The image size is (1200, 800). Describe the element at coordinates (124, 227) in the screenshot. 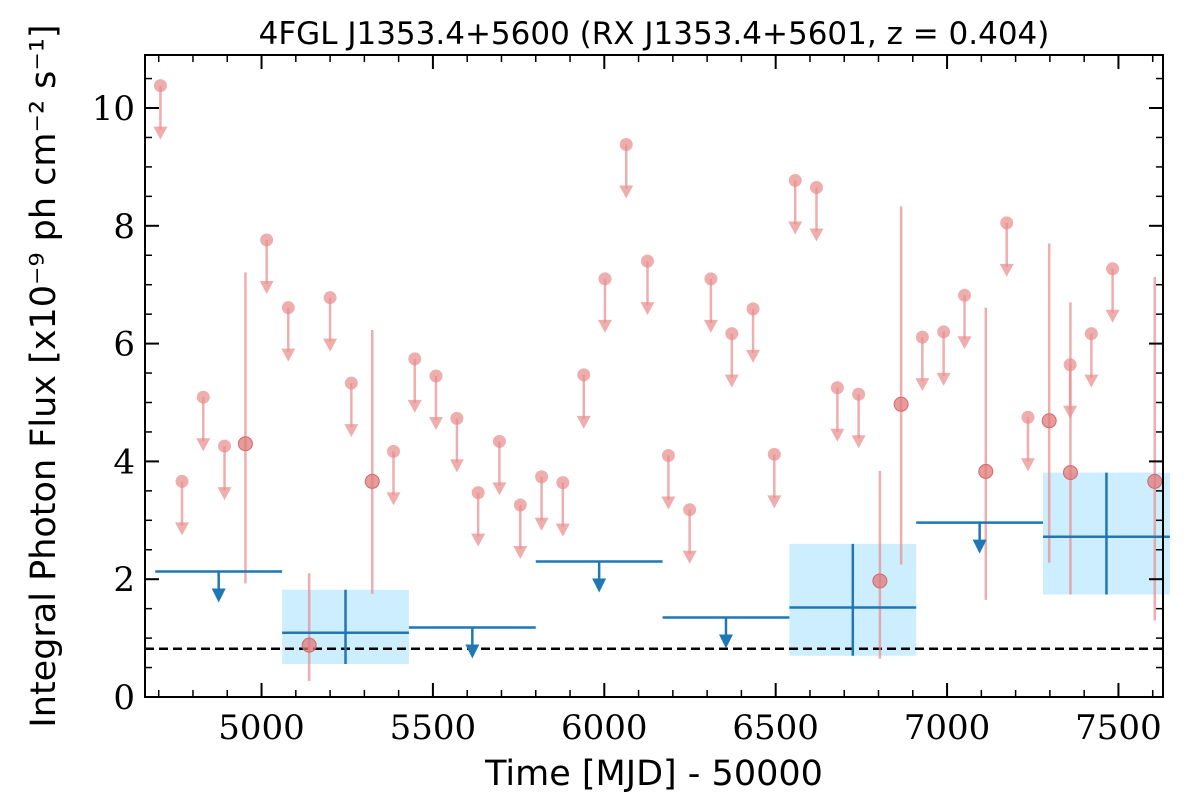

I see `y-tick-label: 8` at that location.